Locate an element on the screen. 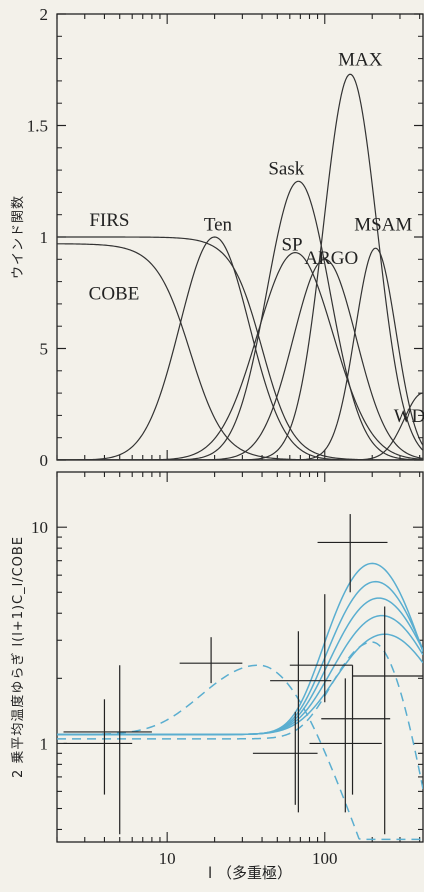  curve-label-sp: SP is located at coordinates (291, 244).